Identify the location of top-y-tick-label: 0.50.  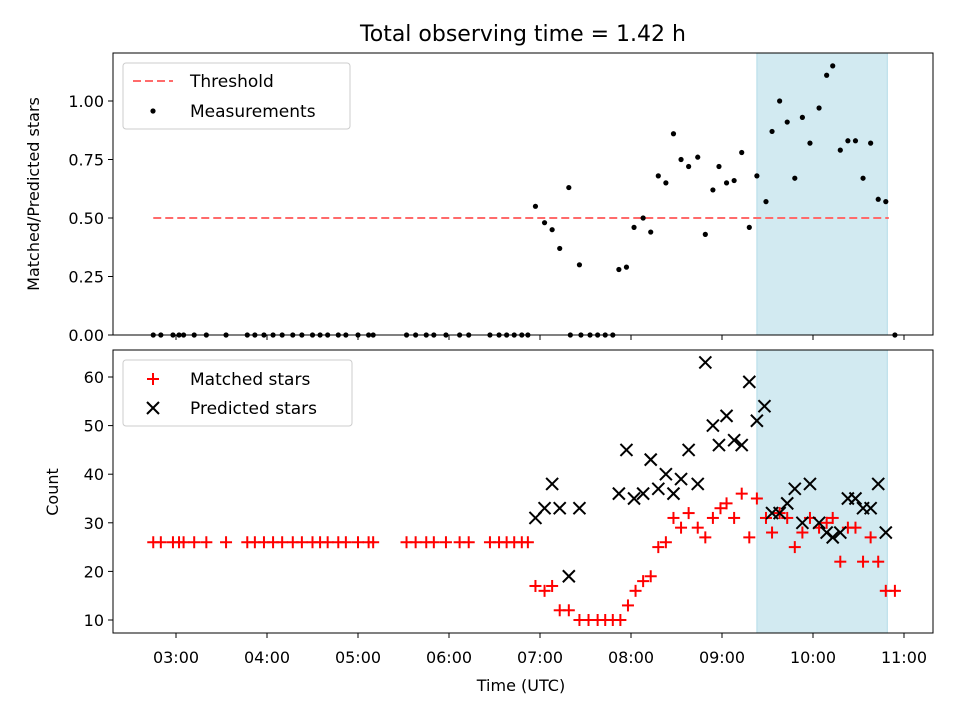
(86, 218).